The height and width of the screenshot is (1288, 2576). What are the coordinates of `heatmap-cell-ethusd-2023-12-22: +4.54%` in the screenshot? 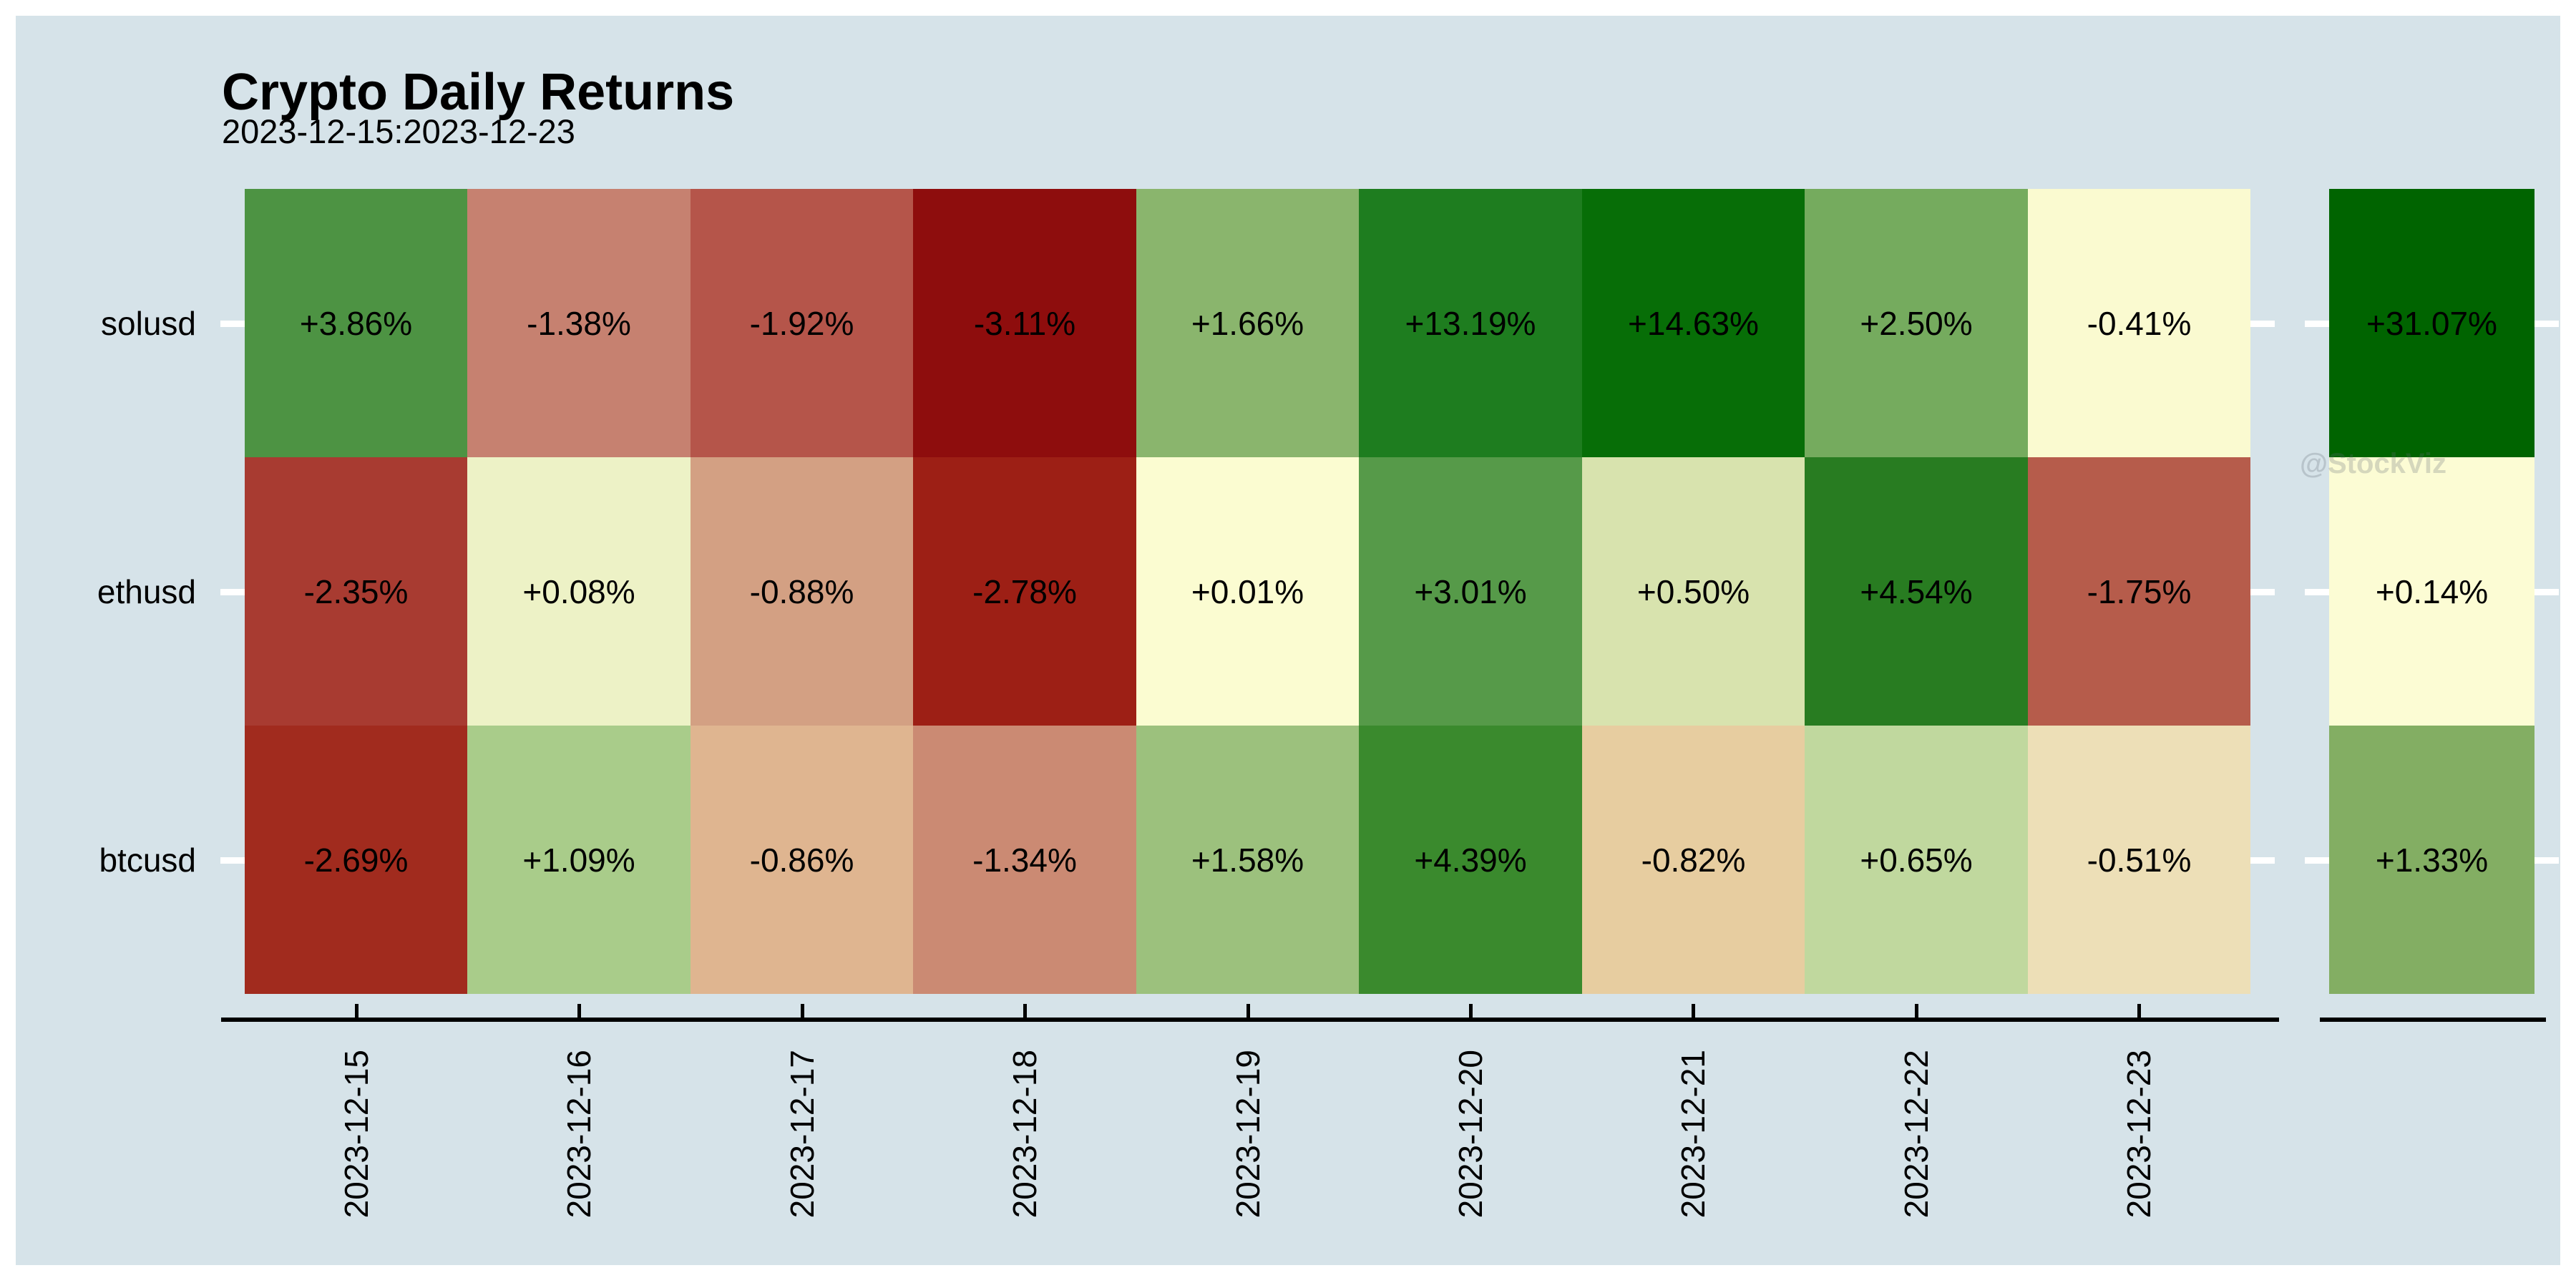 It's located at (1916, 591).